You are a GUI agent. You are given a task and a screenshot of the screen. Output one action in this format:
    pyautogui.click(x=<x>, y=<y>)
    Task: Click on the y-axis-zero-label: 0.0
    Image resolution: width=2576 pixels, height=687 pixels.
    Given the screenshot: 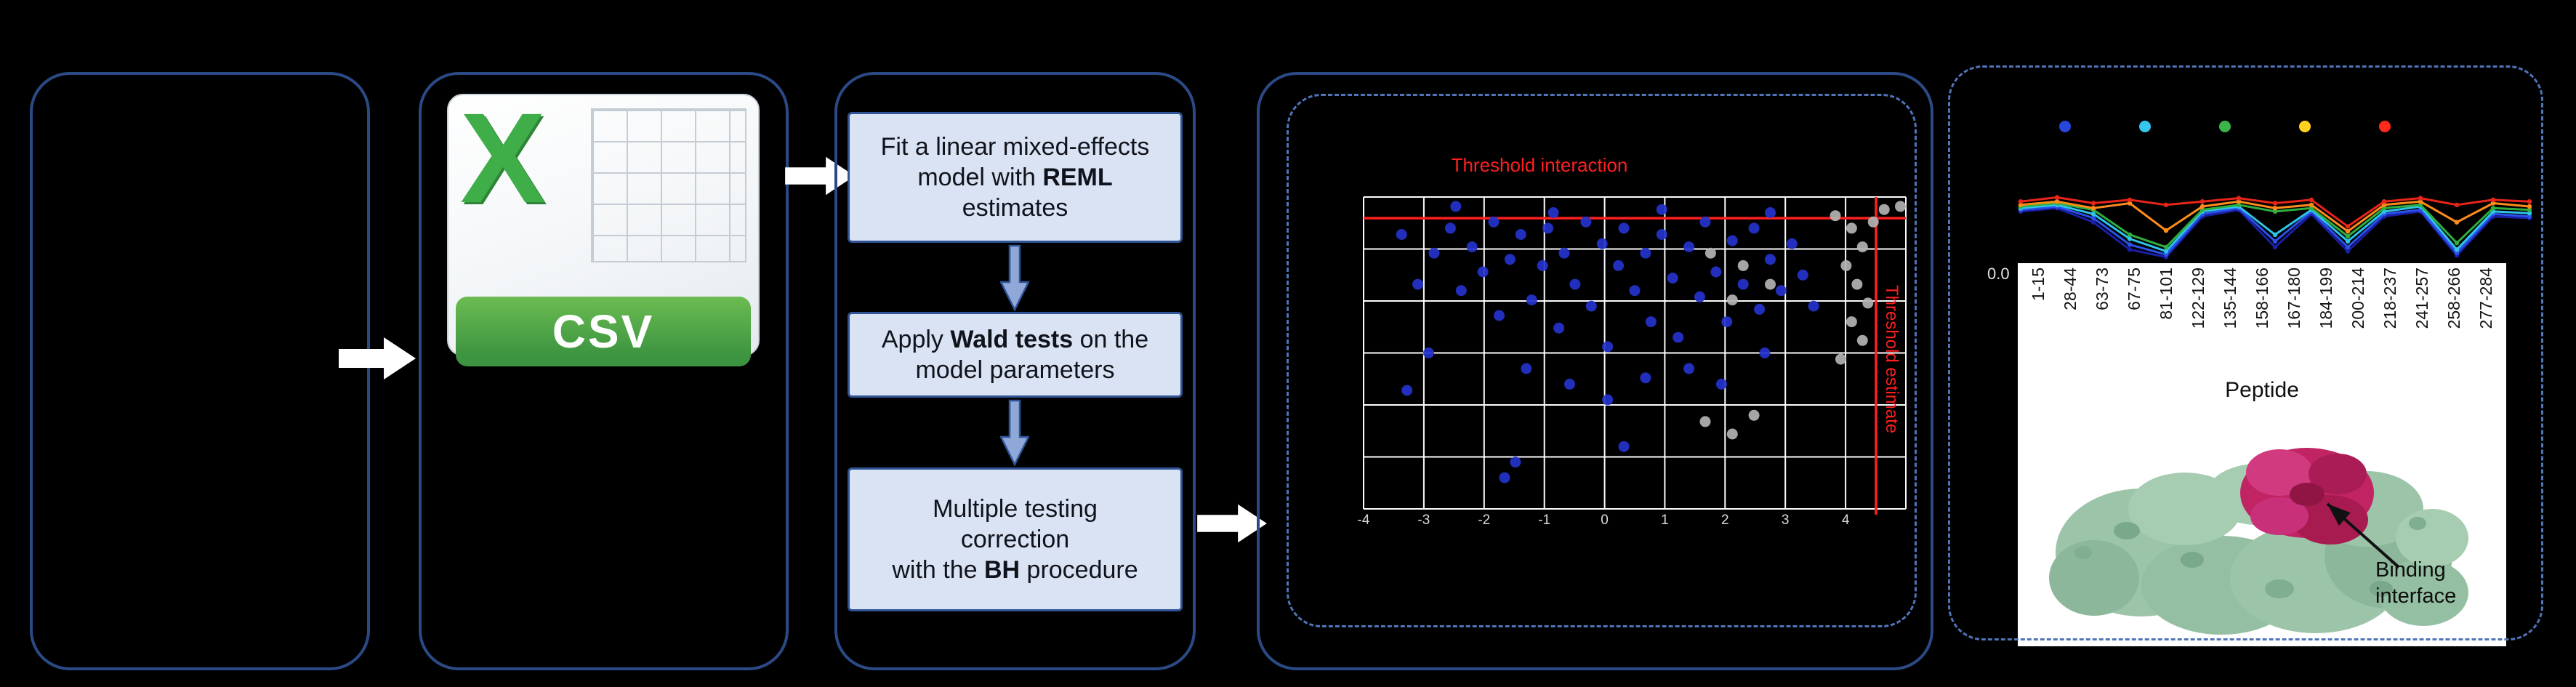 What is the action you would take?
    pyautogui.click(x=1998, y=274)
    